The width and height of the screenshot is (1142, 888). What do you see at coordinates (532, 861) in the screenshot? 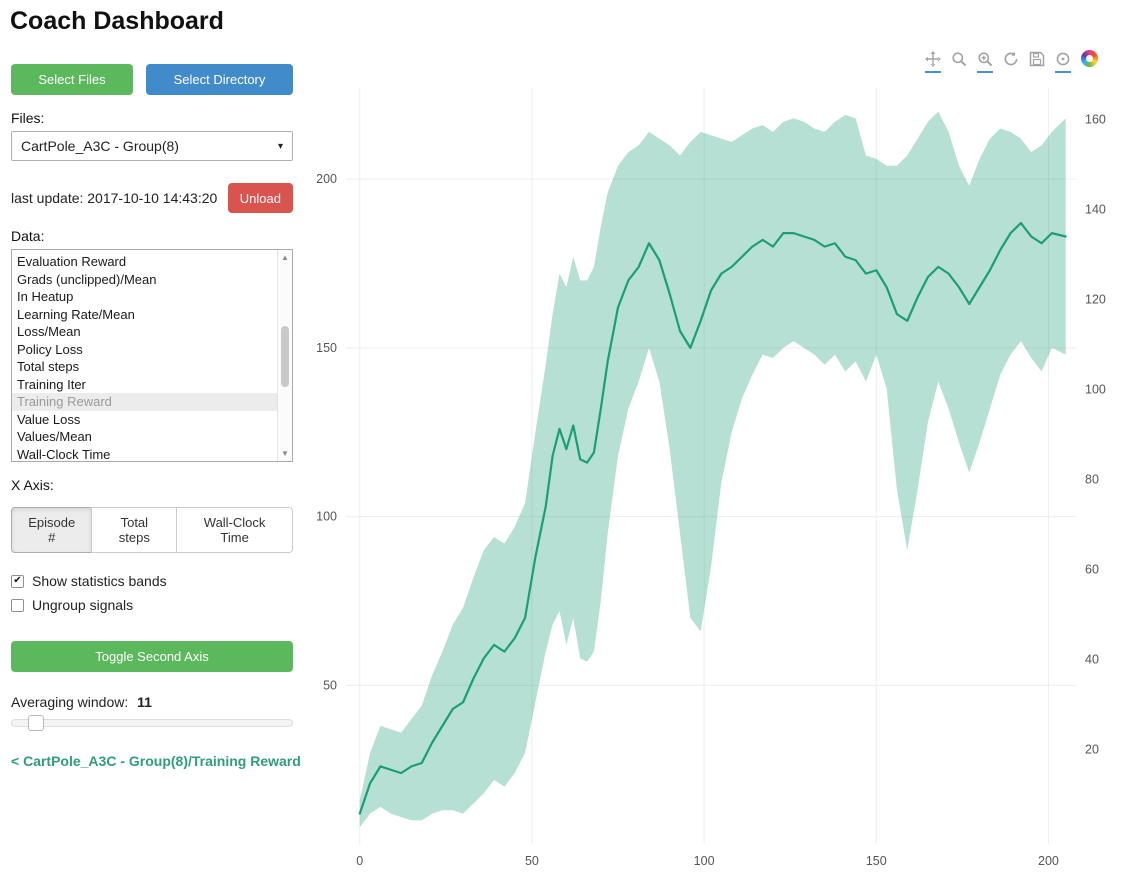
I see `x-tick-label: 50` at bounding box center [532, 861].